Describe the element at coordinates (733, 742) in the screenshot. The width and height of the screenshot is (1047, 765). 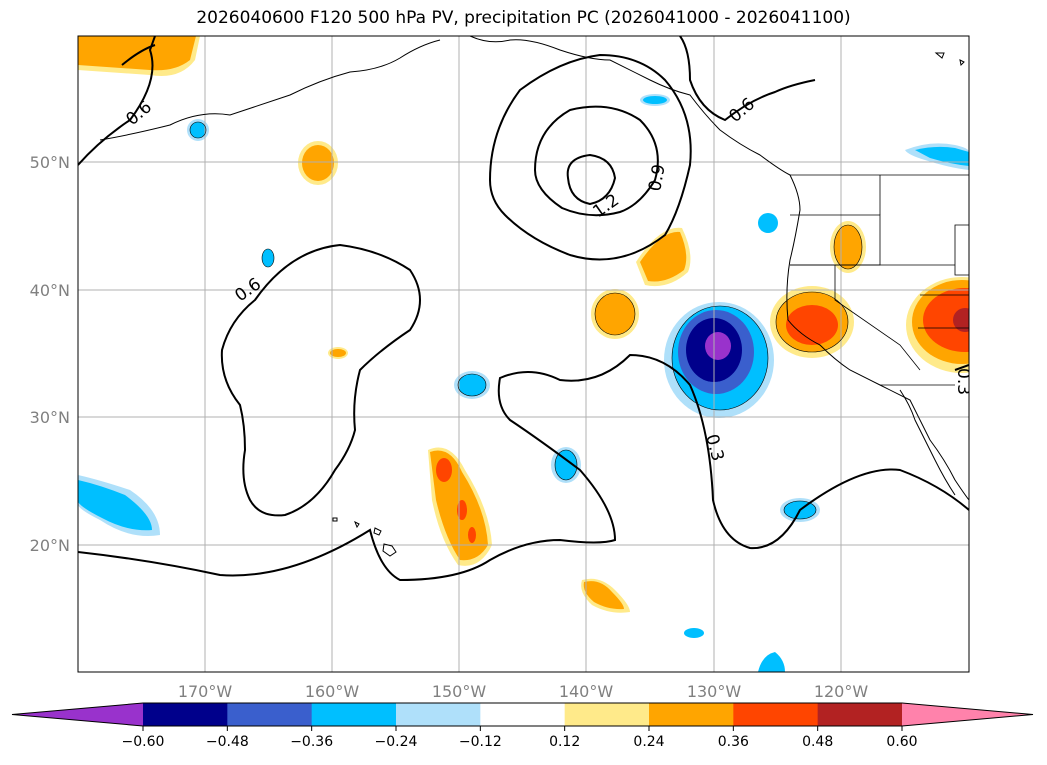
I see `colorbar-tick-label: 0.36` at that location.